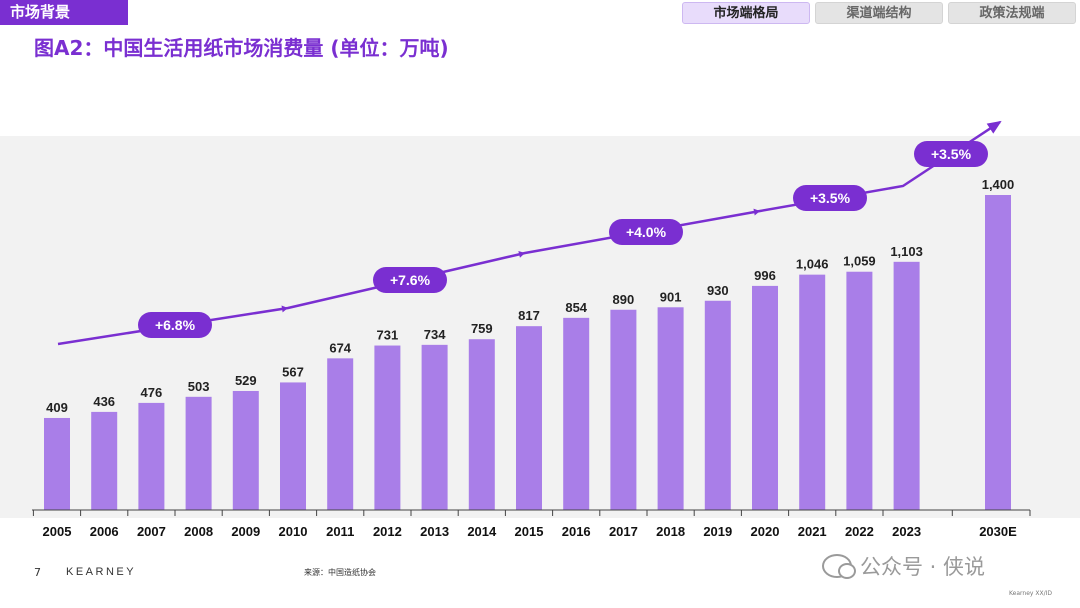  What do you see at coordinates (576, 307) in the screenshot?
I see `data-label: 854` at bounding box center [576, 307].